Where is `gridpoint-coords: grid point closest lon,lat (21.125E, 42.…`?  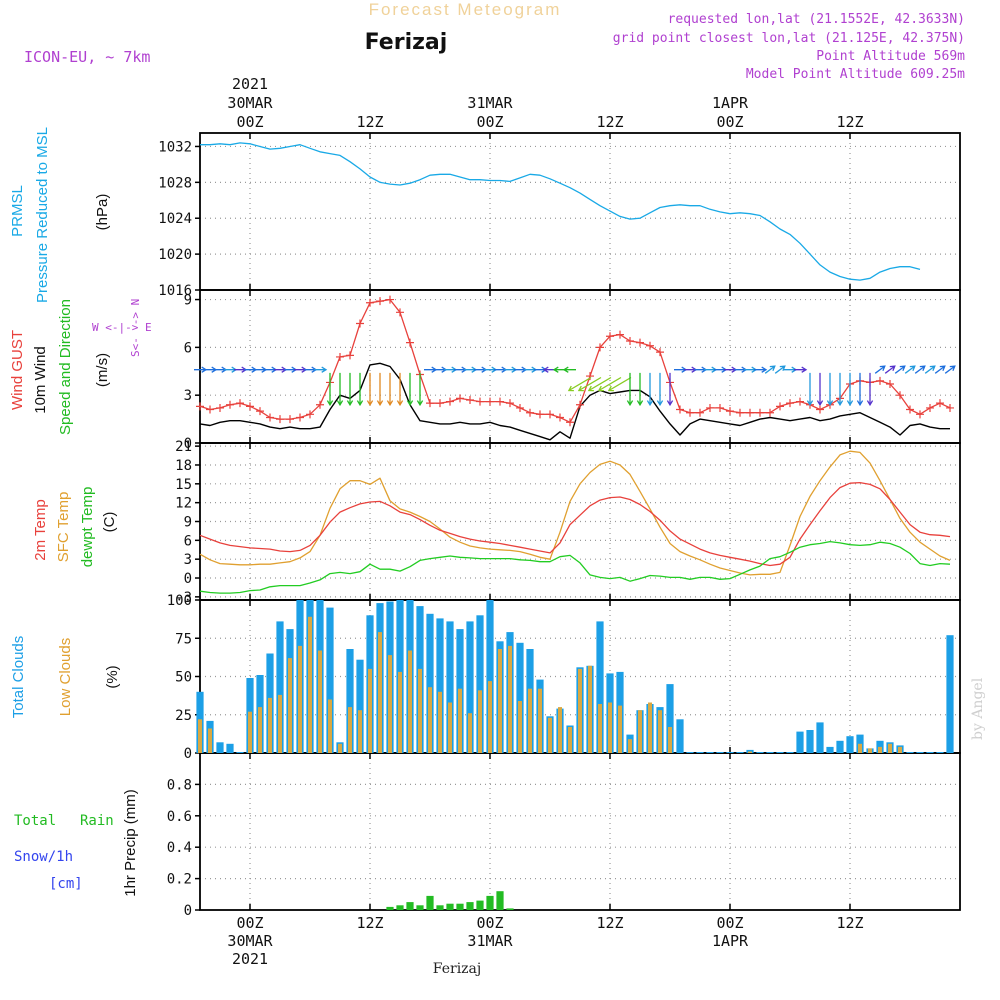 gridpoint-coords: grid point closest lon,lat (21.125E, 42.… is located at coordinates (789, 38).